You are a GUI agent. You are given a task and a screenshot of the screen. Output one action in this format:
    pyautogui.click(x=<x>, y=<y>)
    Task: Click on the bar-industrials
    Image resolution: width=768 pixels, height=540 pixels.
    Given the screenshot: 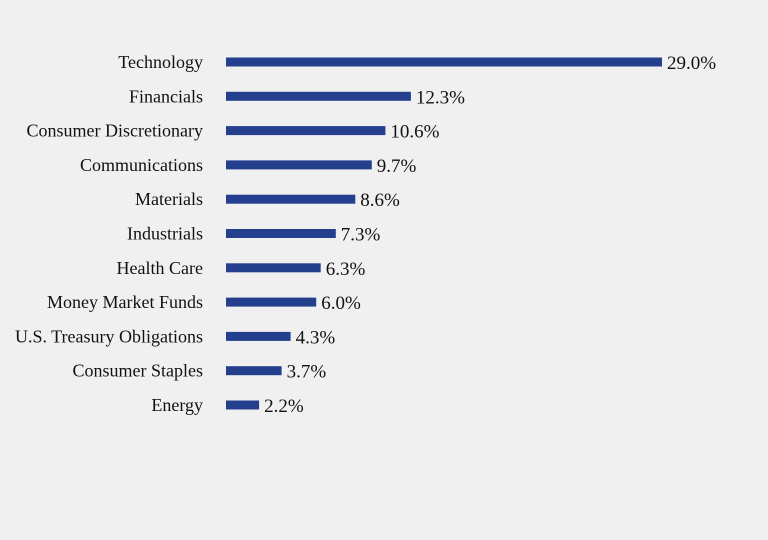 What is the action you would take?
    pyautogui.click(x=281, y=233)
    